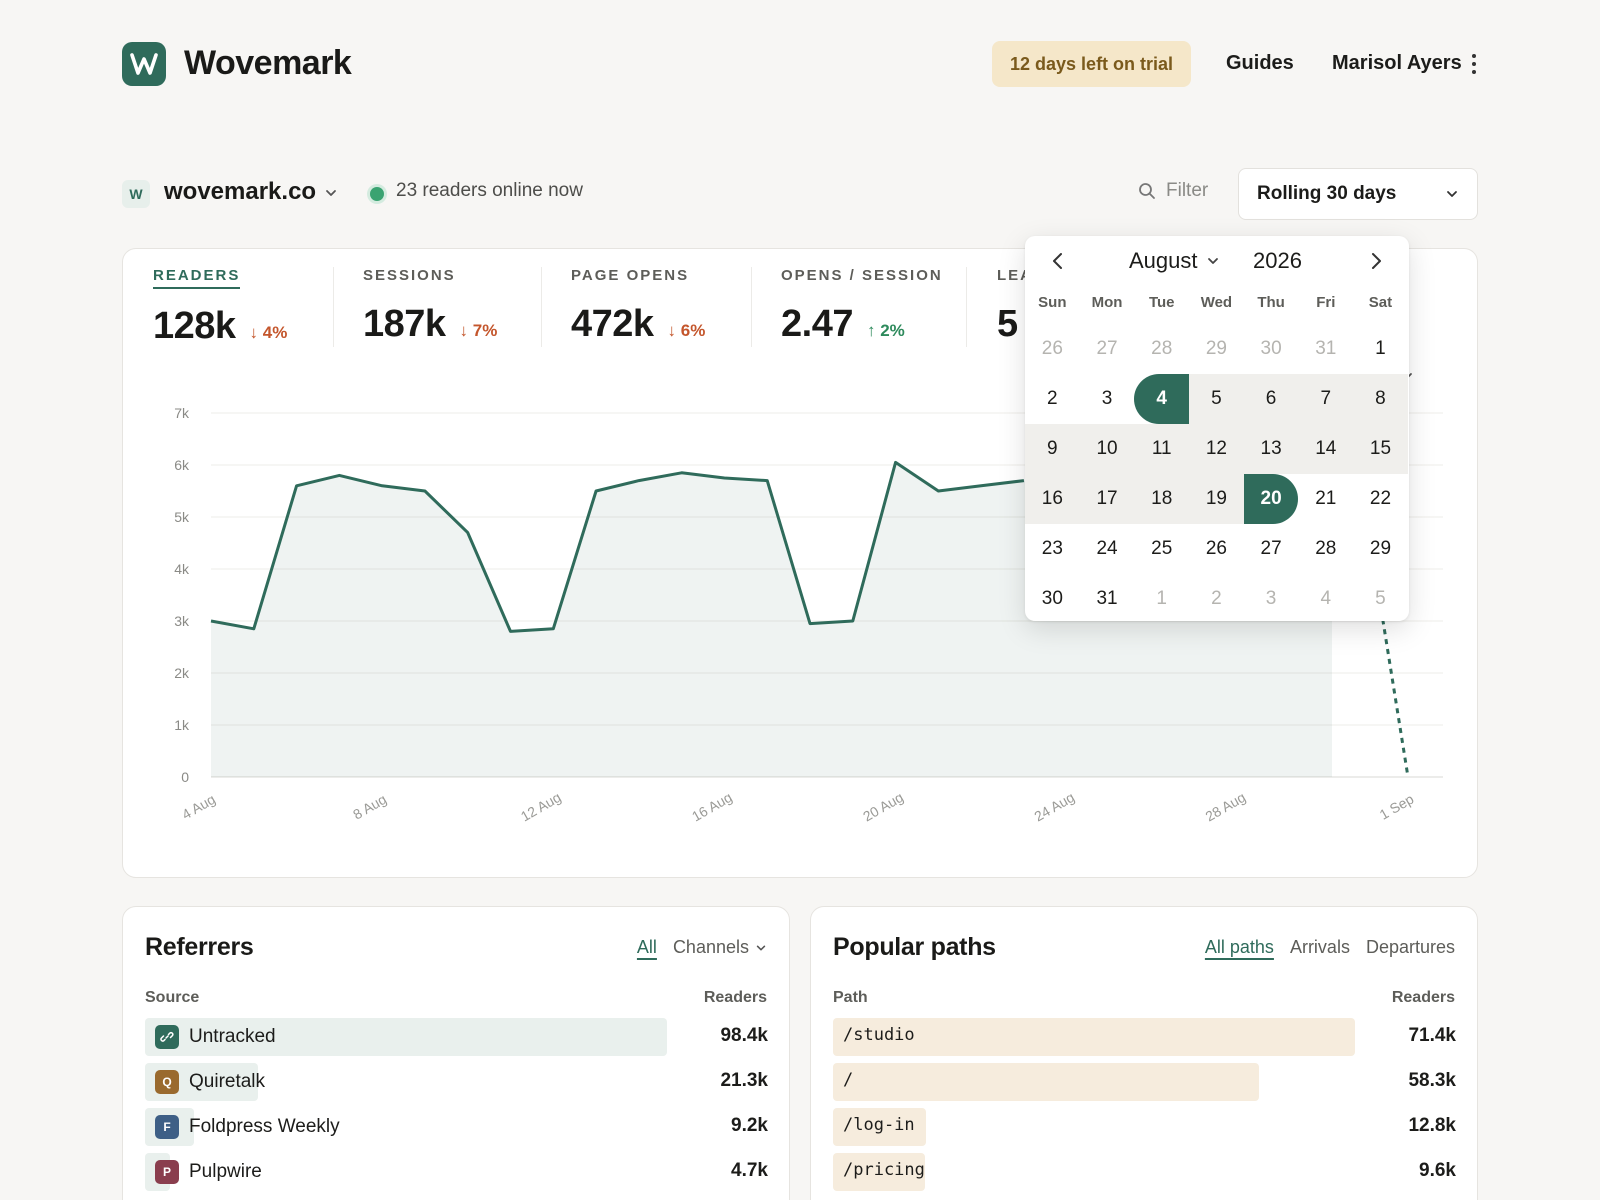  Describe the element at coordinates (1107, 302) in the screenshot. I see `weekday-label: Mon` at that location.